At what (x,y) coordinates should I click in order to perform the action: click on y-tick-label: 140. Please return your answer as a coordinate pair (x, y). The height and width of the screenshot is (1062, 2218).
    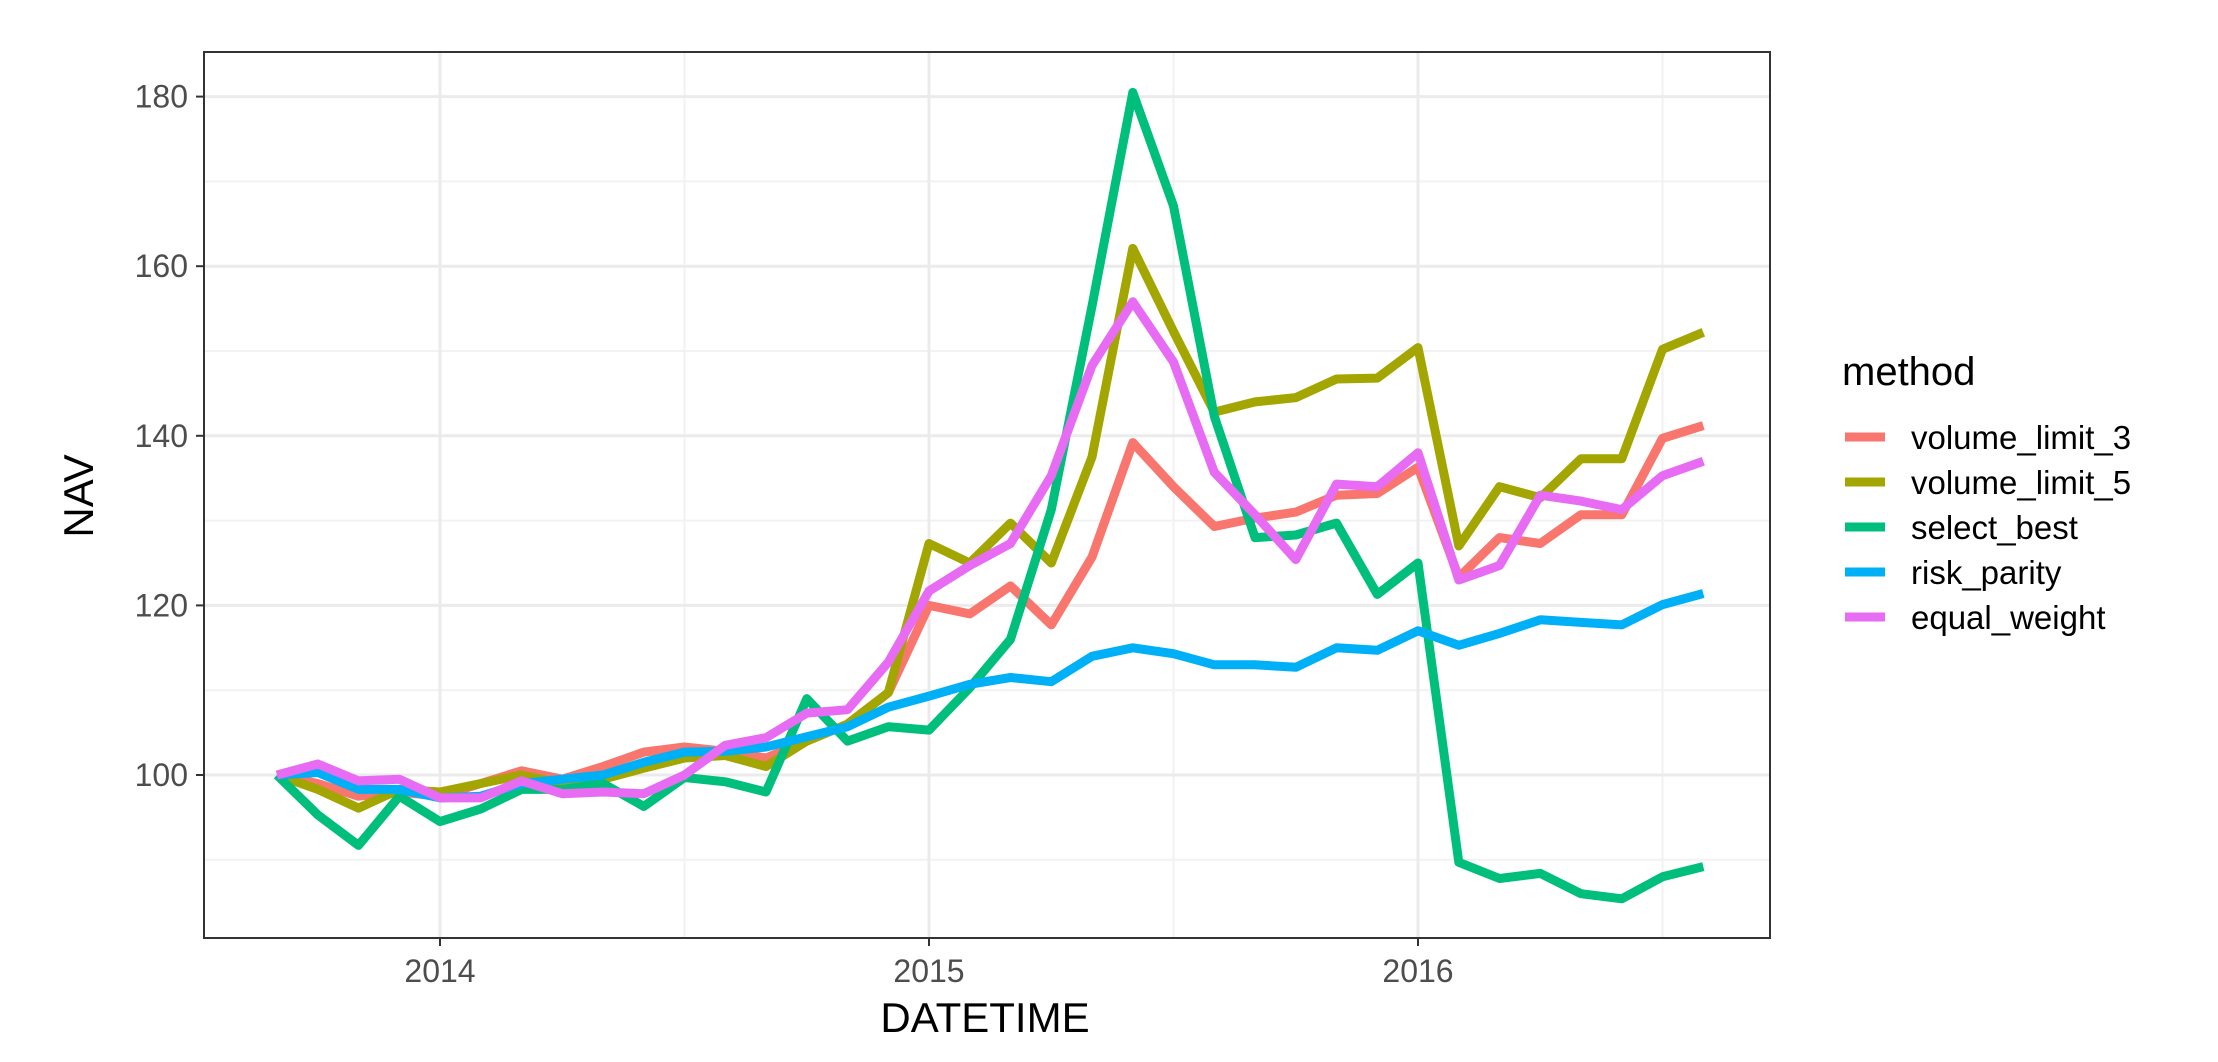
    Looking at the image, I should click on (161, 436).